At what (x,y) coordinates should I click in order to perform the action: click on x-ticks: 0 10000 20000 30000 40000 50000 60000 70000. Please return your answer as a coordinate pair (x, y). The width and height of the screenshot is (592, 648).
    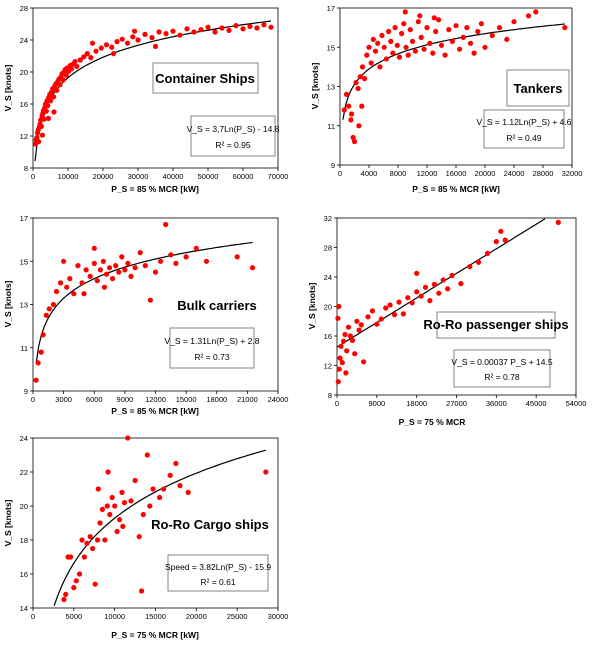
    Looking at the image, I should click on (159, 174).